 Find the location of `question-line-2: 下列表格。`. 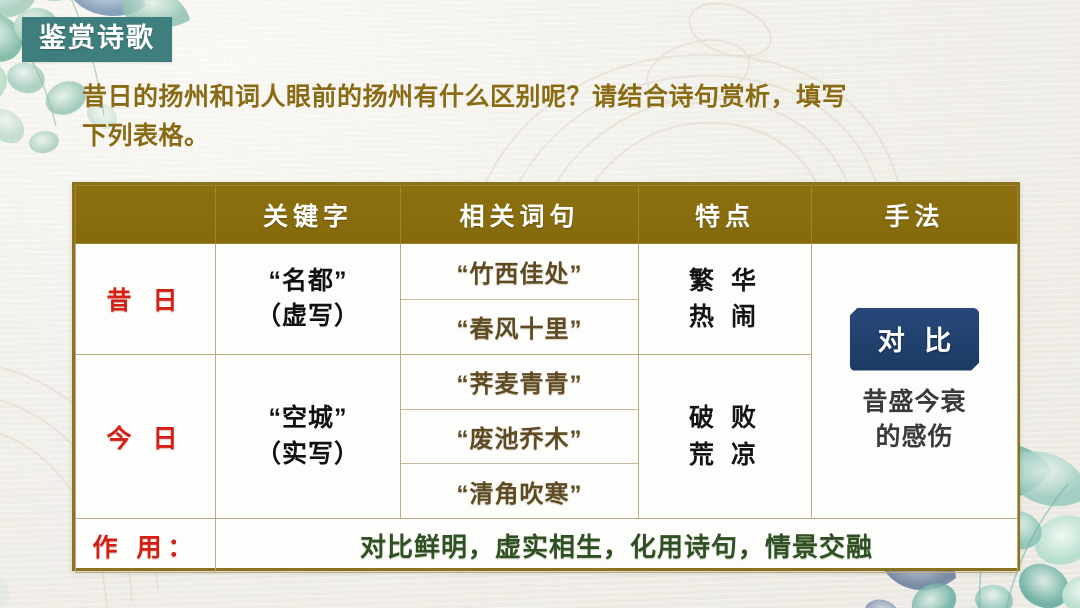

question-line-2: 下列表格。 is located at coordinates (146, 136).